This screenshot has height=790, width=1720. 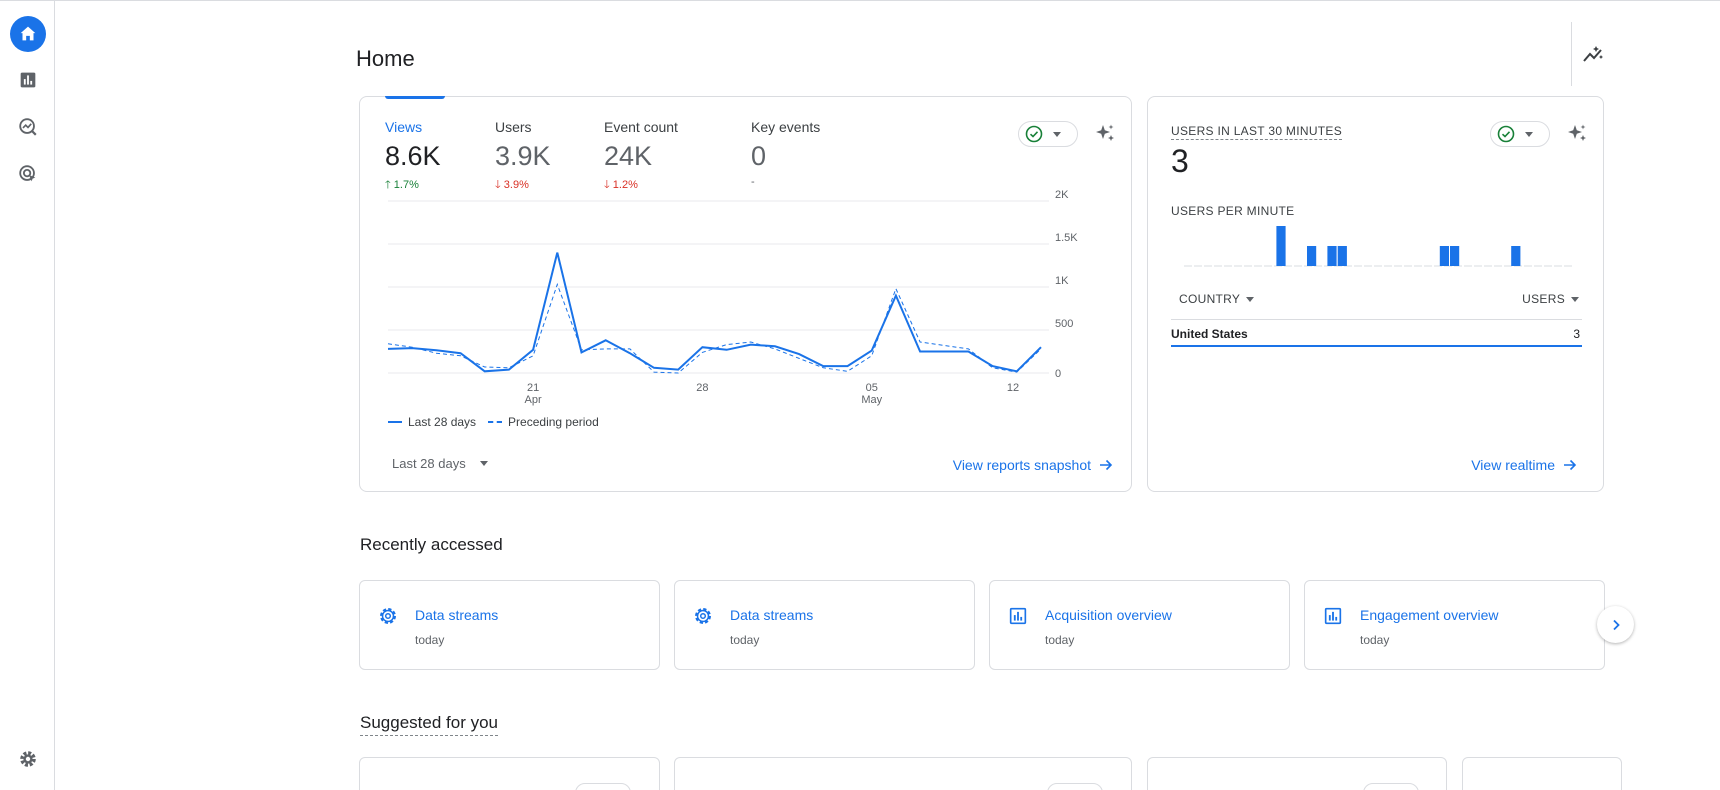 What do you see at coordinates (621, 185) in the screenshot?
I see `metric-delta: 🡓 1.2%` at bounding box center [621, 185].